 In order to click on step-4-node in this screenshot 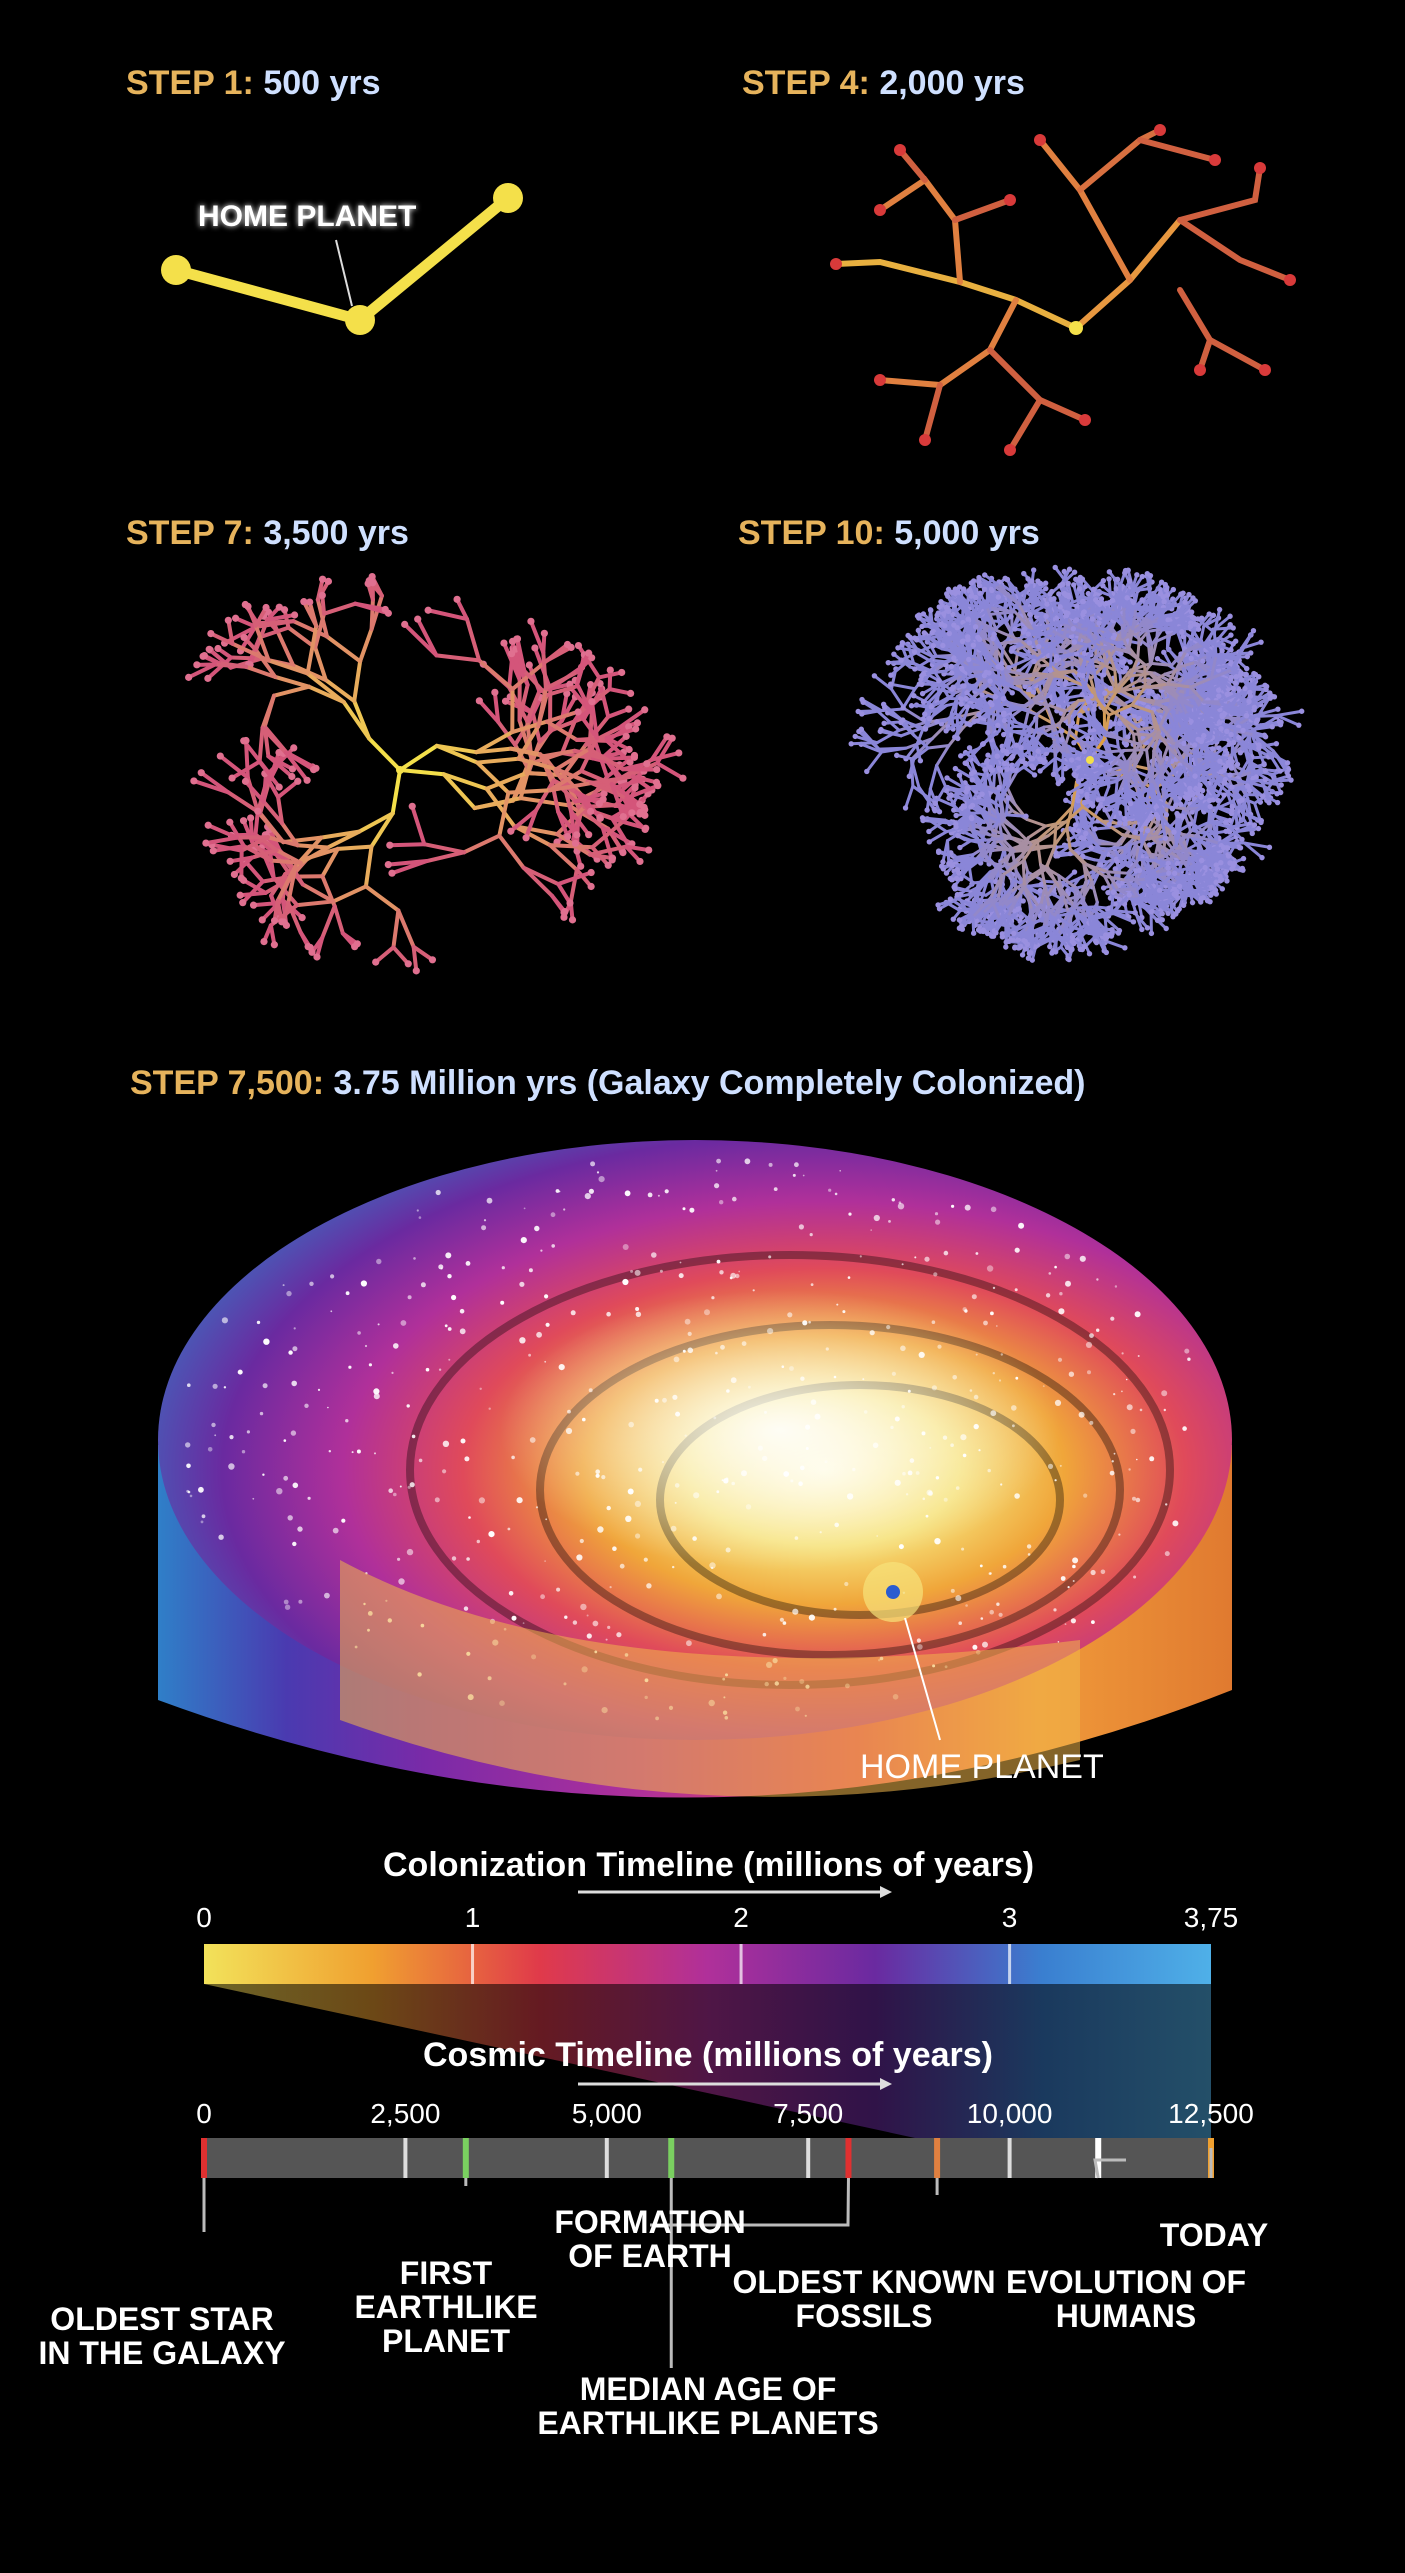, I will do `click(1290, 280)`.